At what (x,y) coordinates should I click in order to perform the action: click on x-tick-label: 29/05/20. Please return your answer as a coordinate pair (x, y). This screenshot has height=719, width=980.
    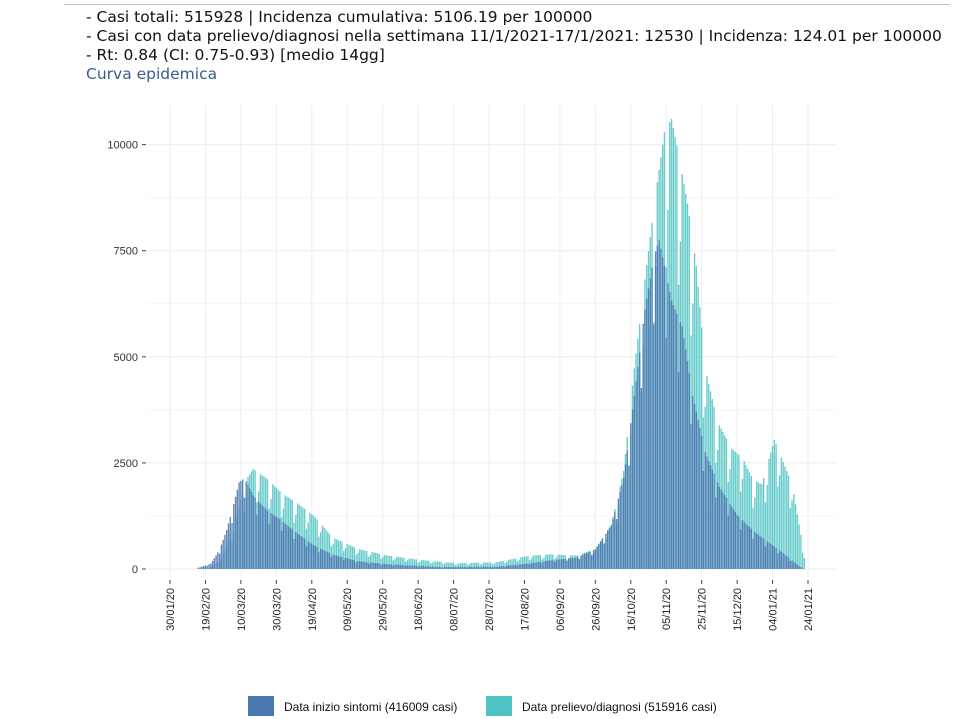
    Looking at the image, I should click on (384, 609).